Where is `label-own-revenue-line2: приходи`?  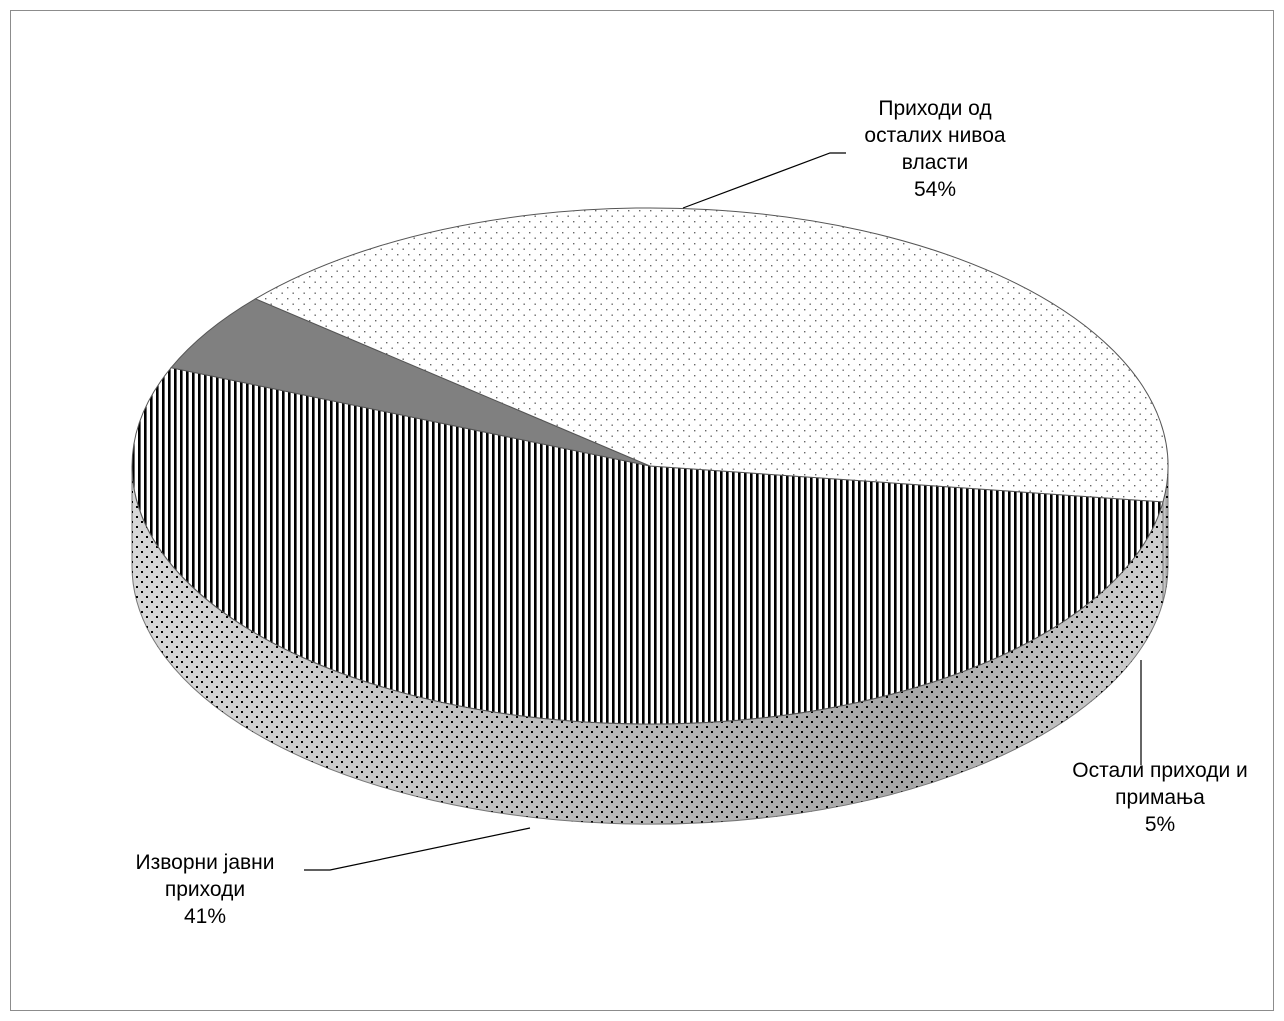
label-own-revenue-line2: приходи is located at coordinates (205, 889).